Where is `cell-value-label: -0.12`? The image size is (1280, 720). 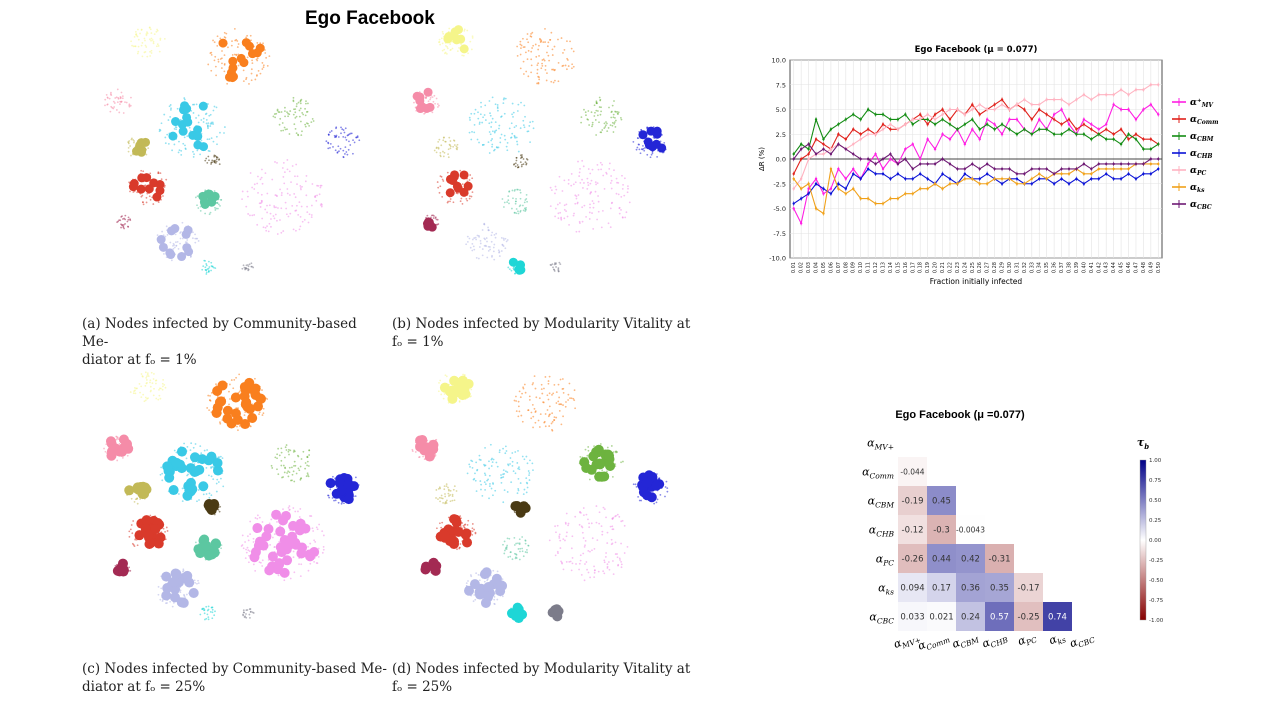 cell-value-label: -0.12 is located at coordinates (913, 531).